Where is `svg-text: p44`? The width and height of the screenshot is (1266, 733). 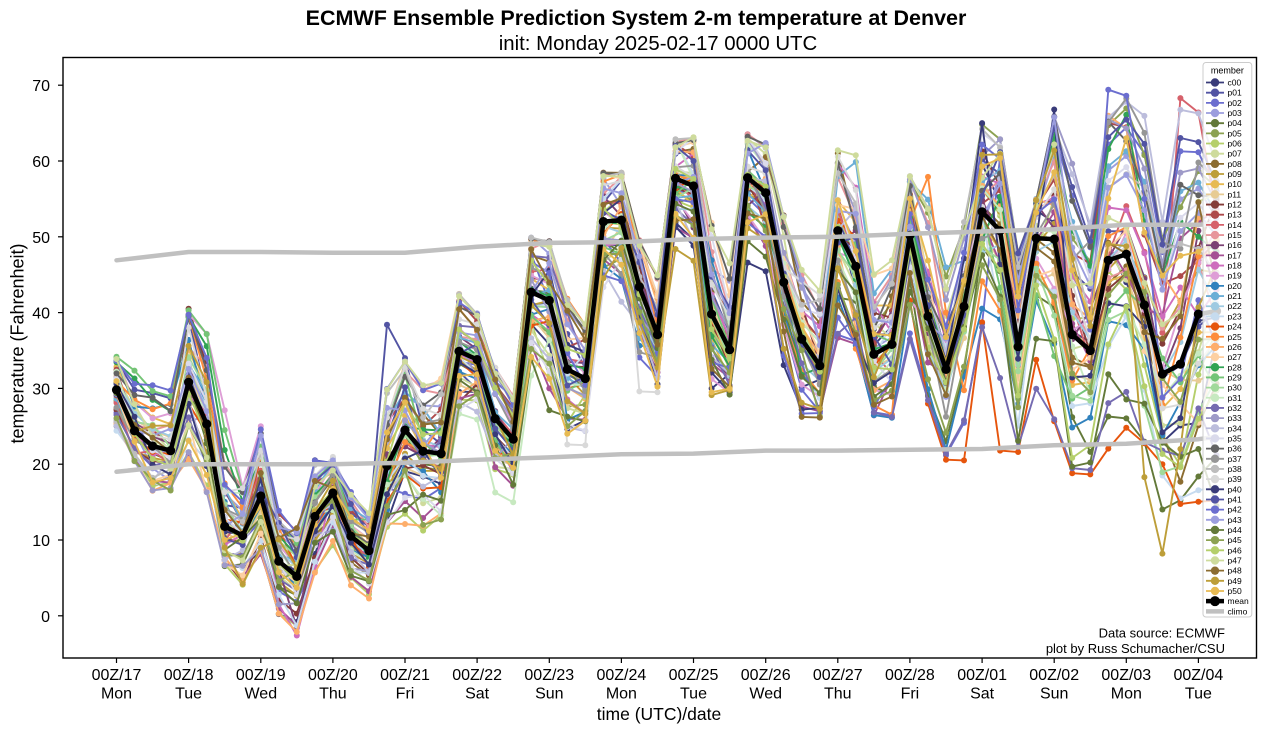
svg-text: p44 is located at coordinates (1235, 530).